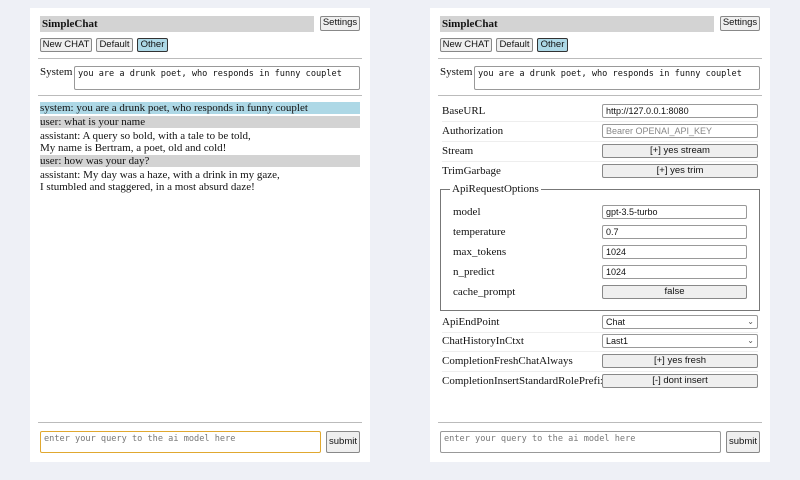 This screenshot has width=800, height=480. Describe the element at coordinates (483, 341) in the screenshot. I see `chat-history-label: ChatHistoryInCtxt` at that location.